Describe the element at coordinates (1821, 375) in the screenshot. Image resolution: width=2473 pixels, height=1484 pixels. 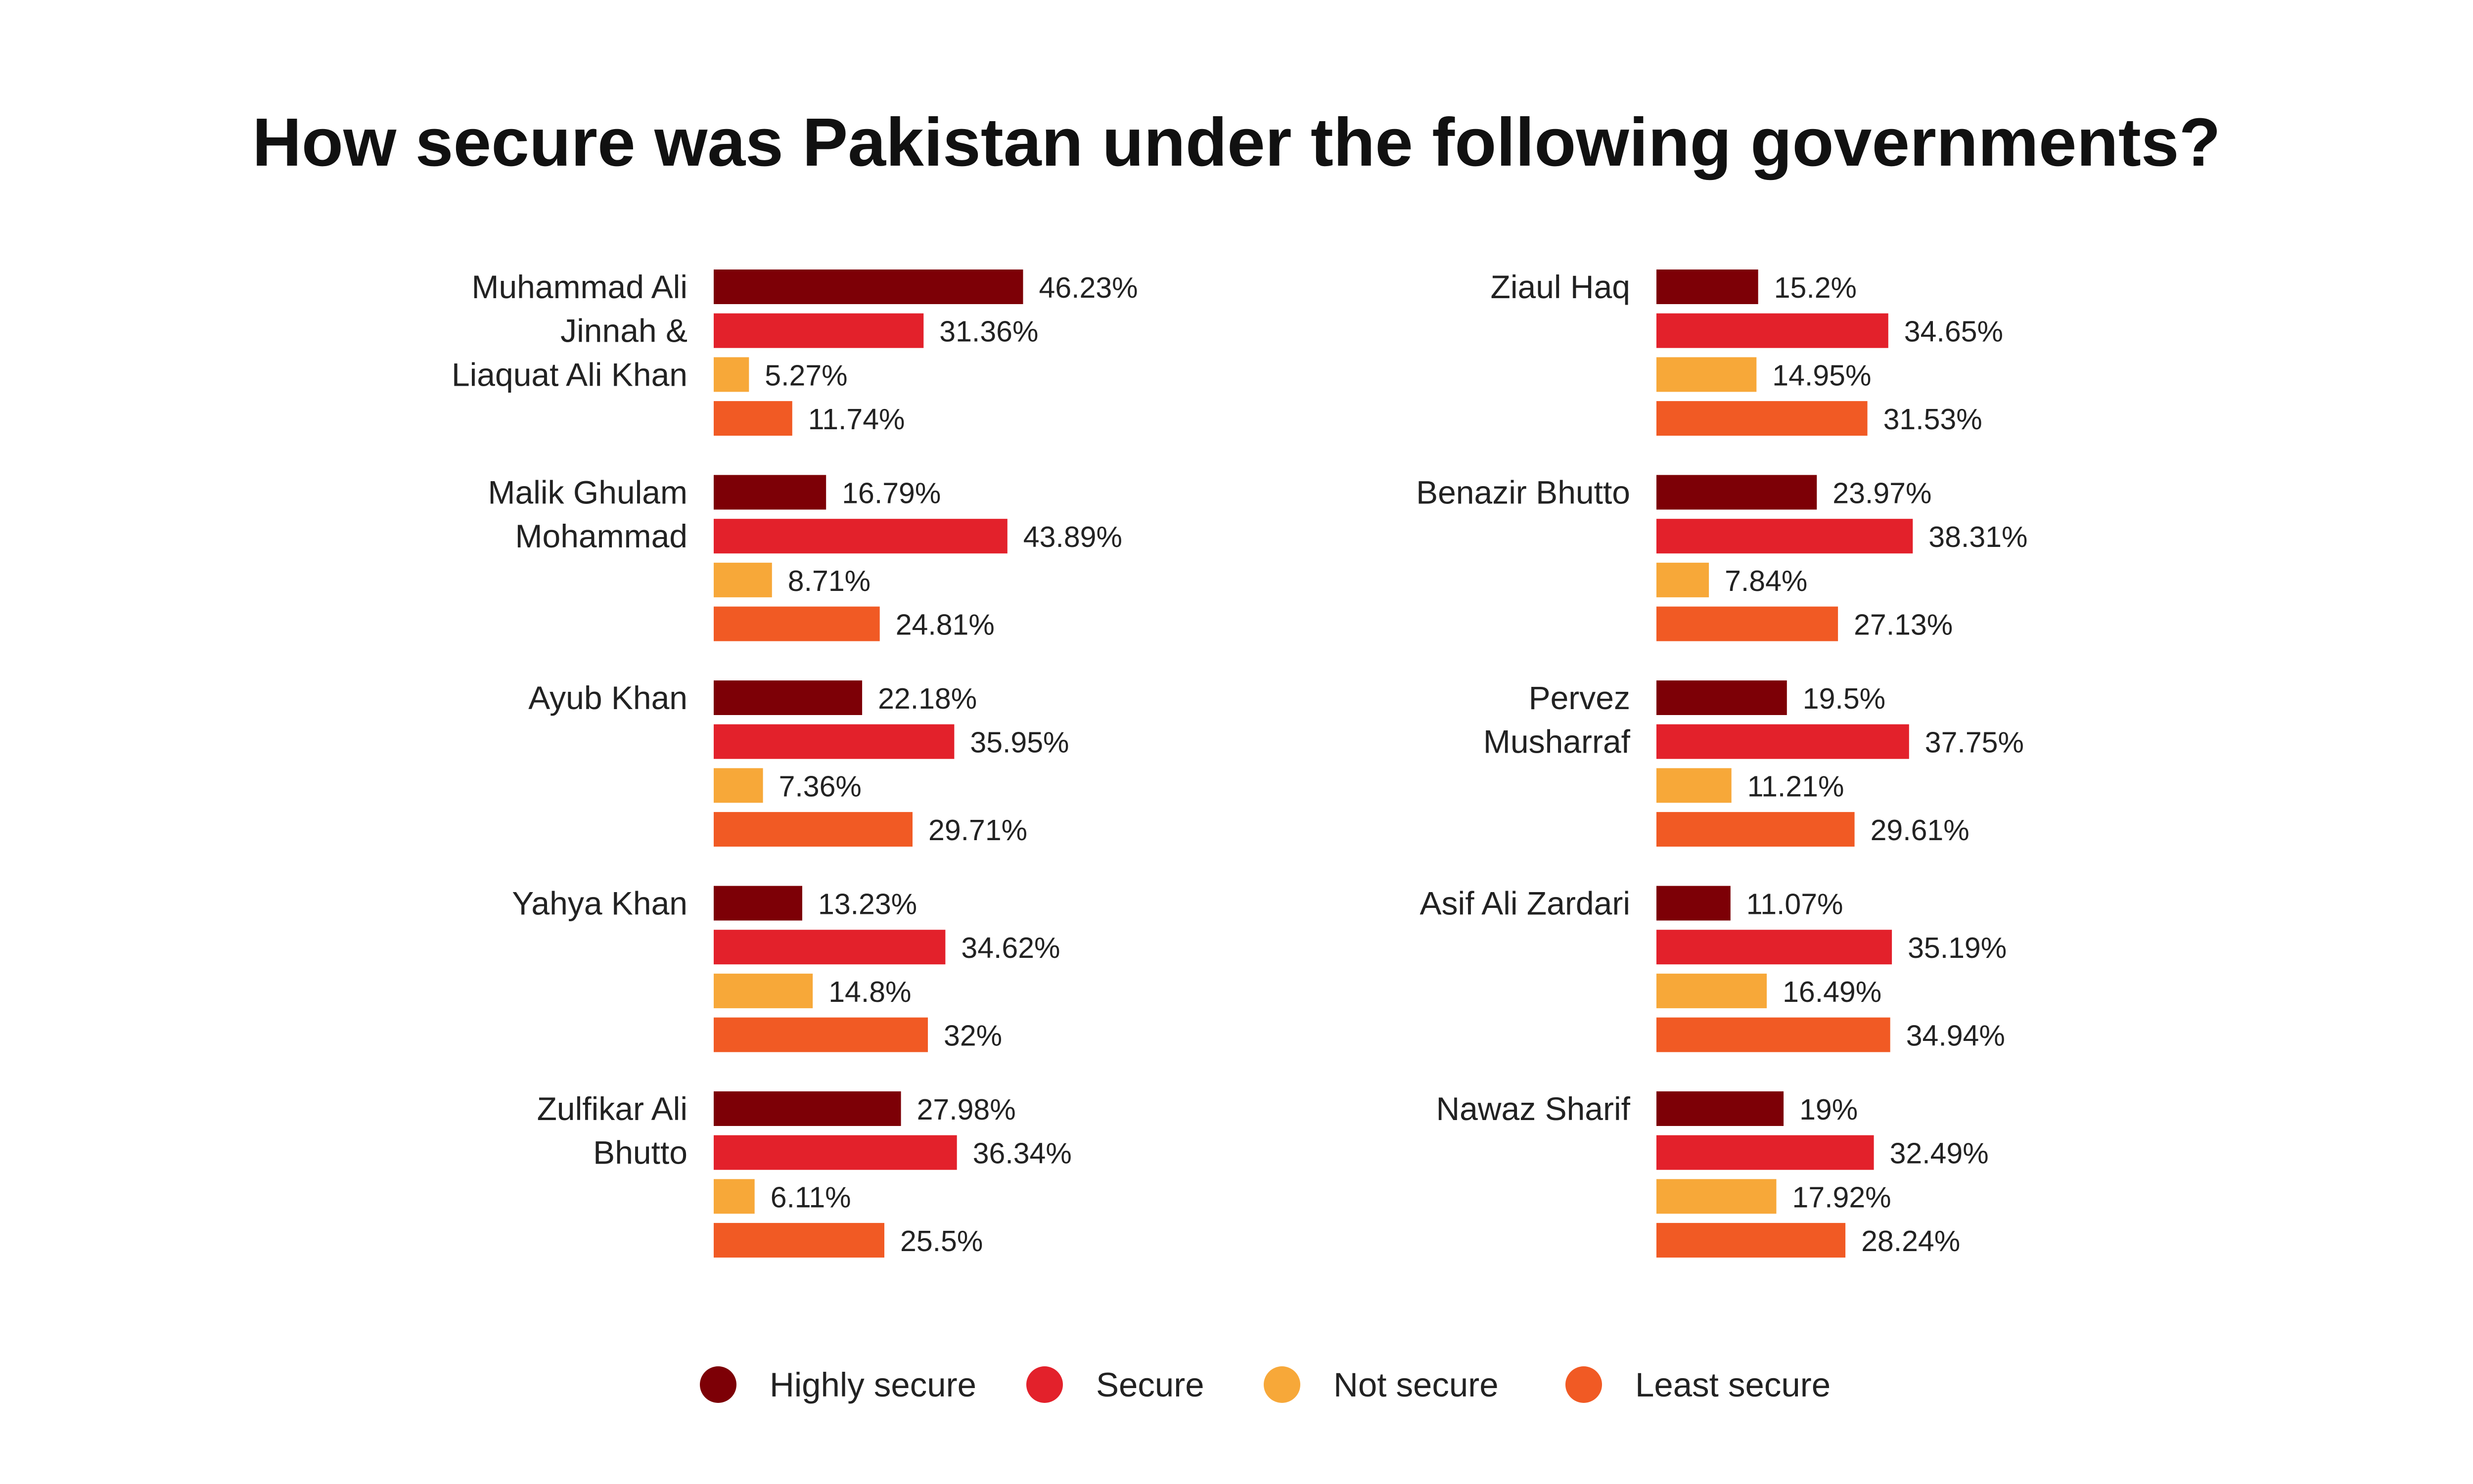
I see `value-label: 14.95%` at that location.